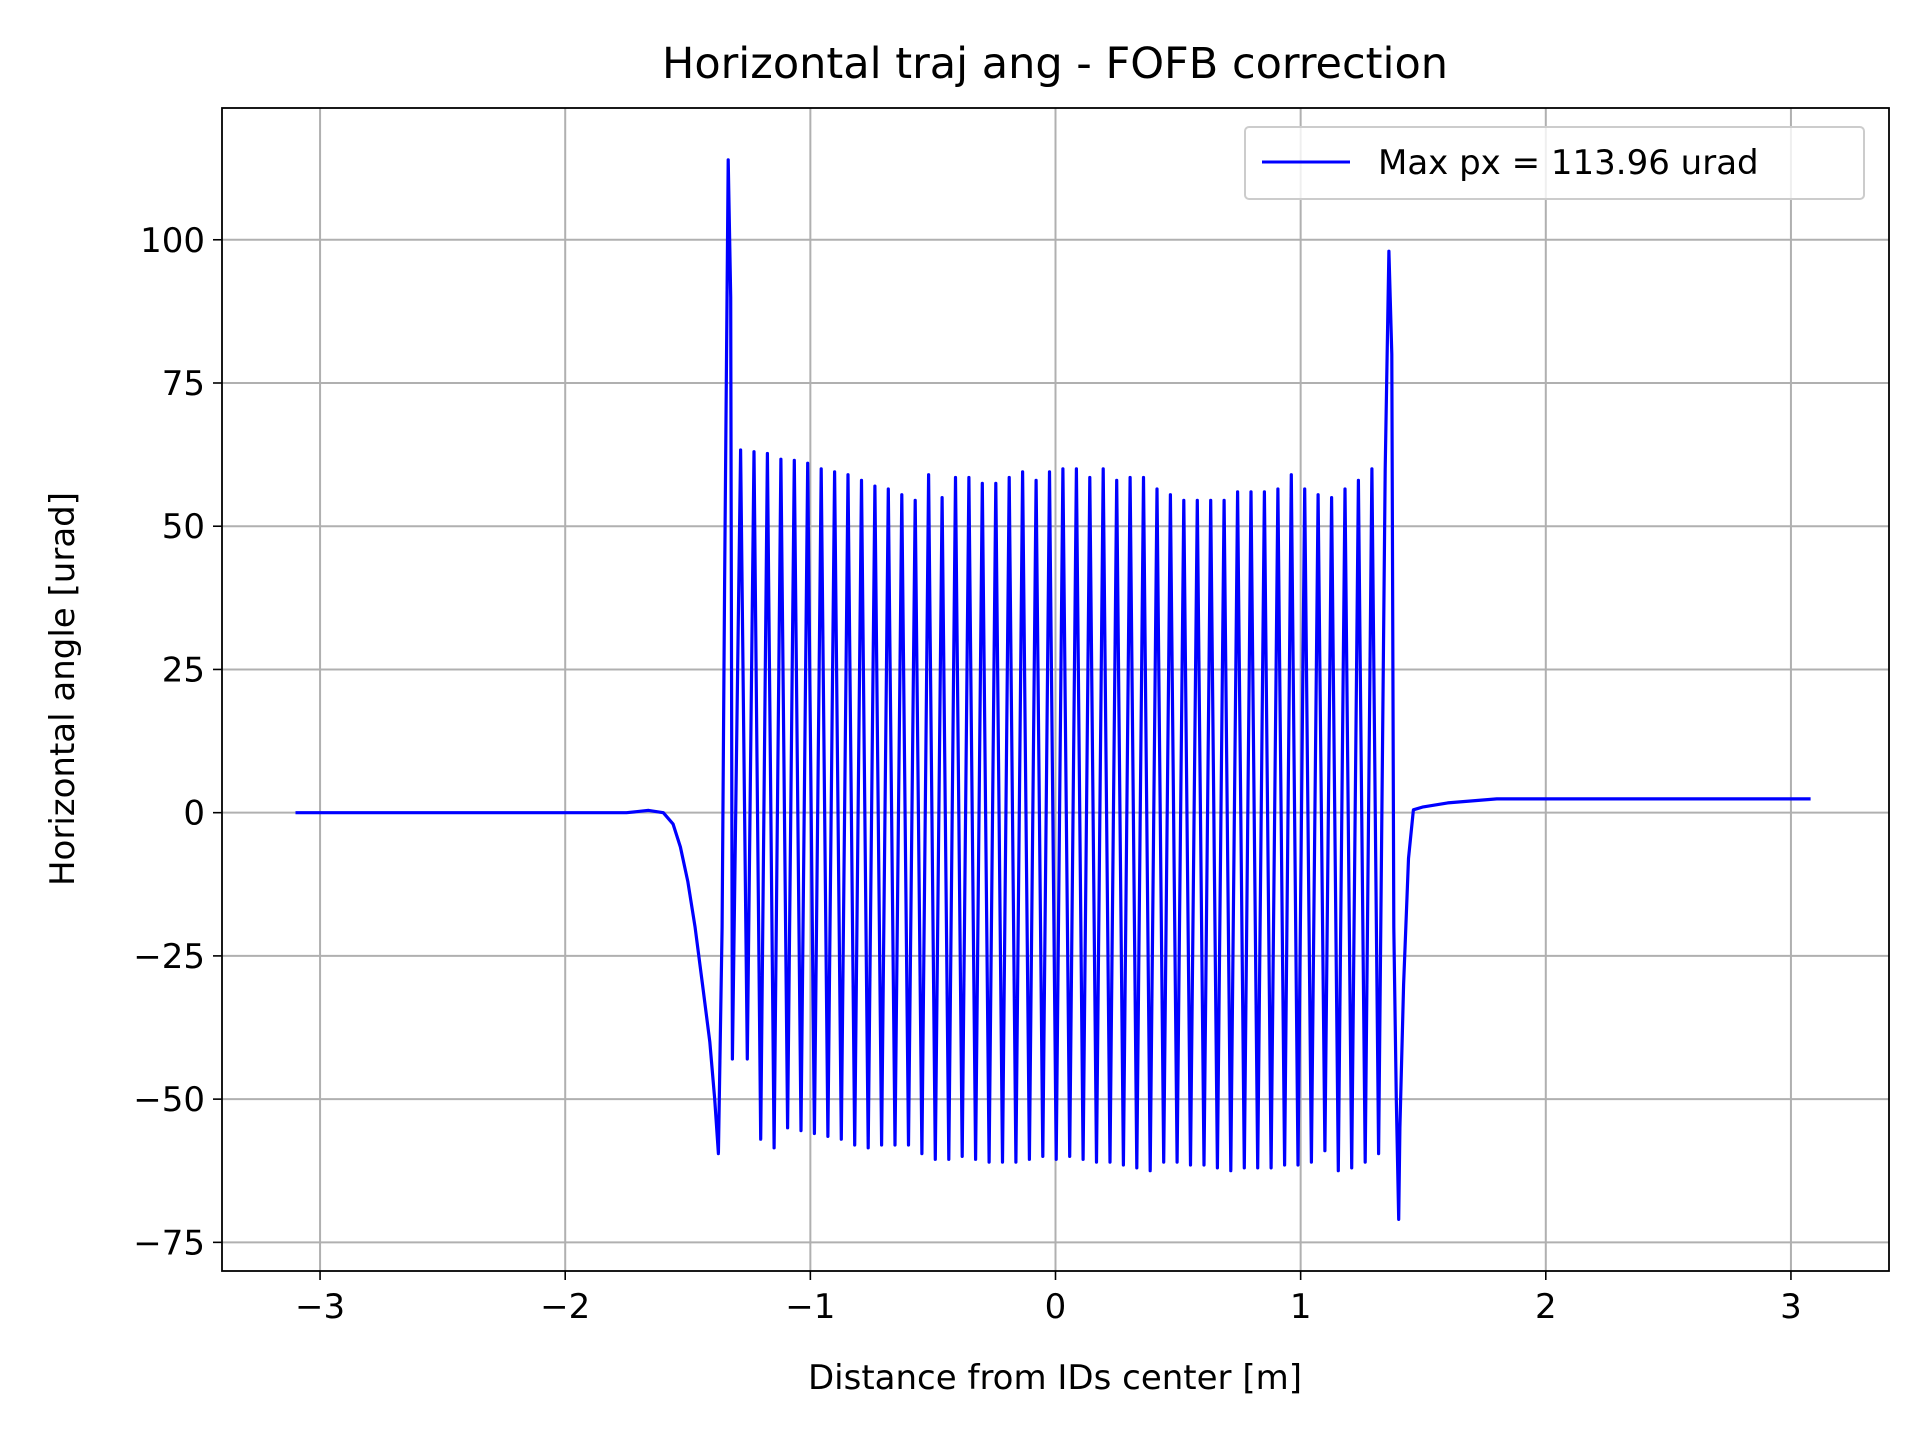 Image resolution: width=1920 pixels, height=1440 pixels. I want to click on y-tick-label: 25, so click(183, 670).